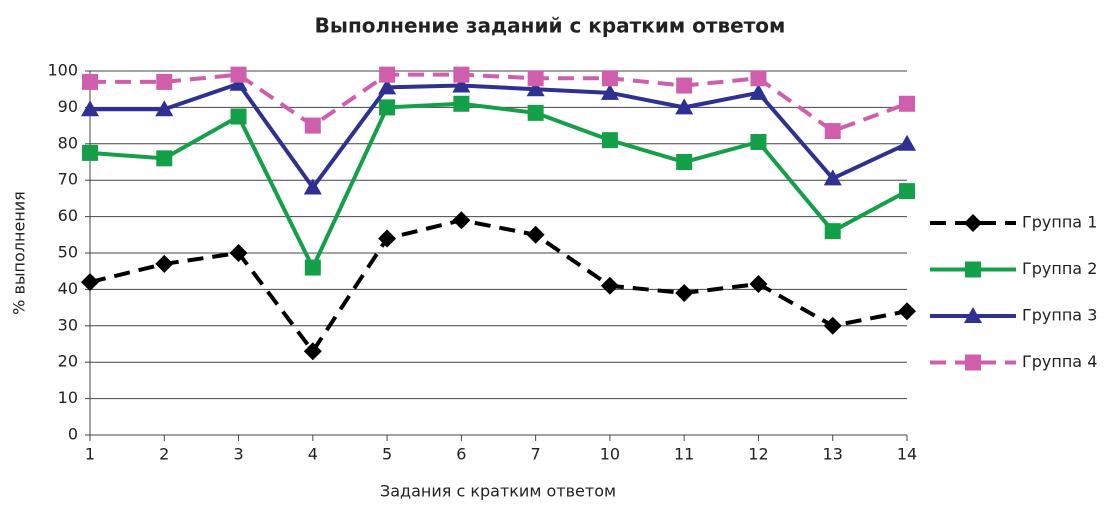  I want to click on x-tick-label: 14, so click(907, 454).